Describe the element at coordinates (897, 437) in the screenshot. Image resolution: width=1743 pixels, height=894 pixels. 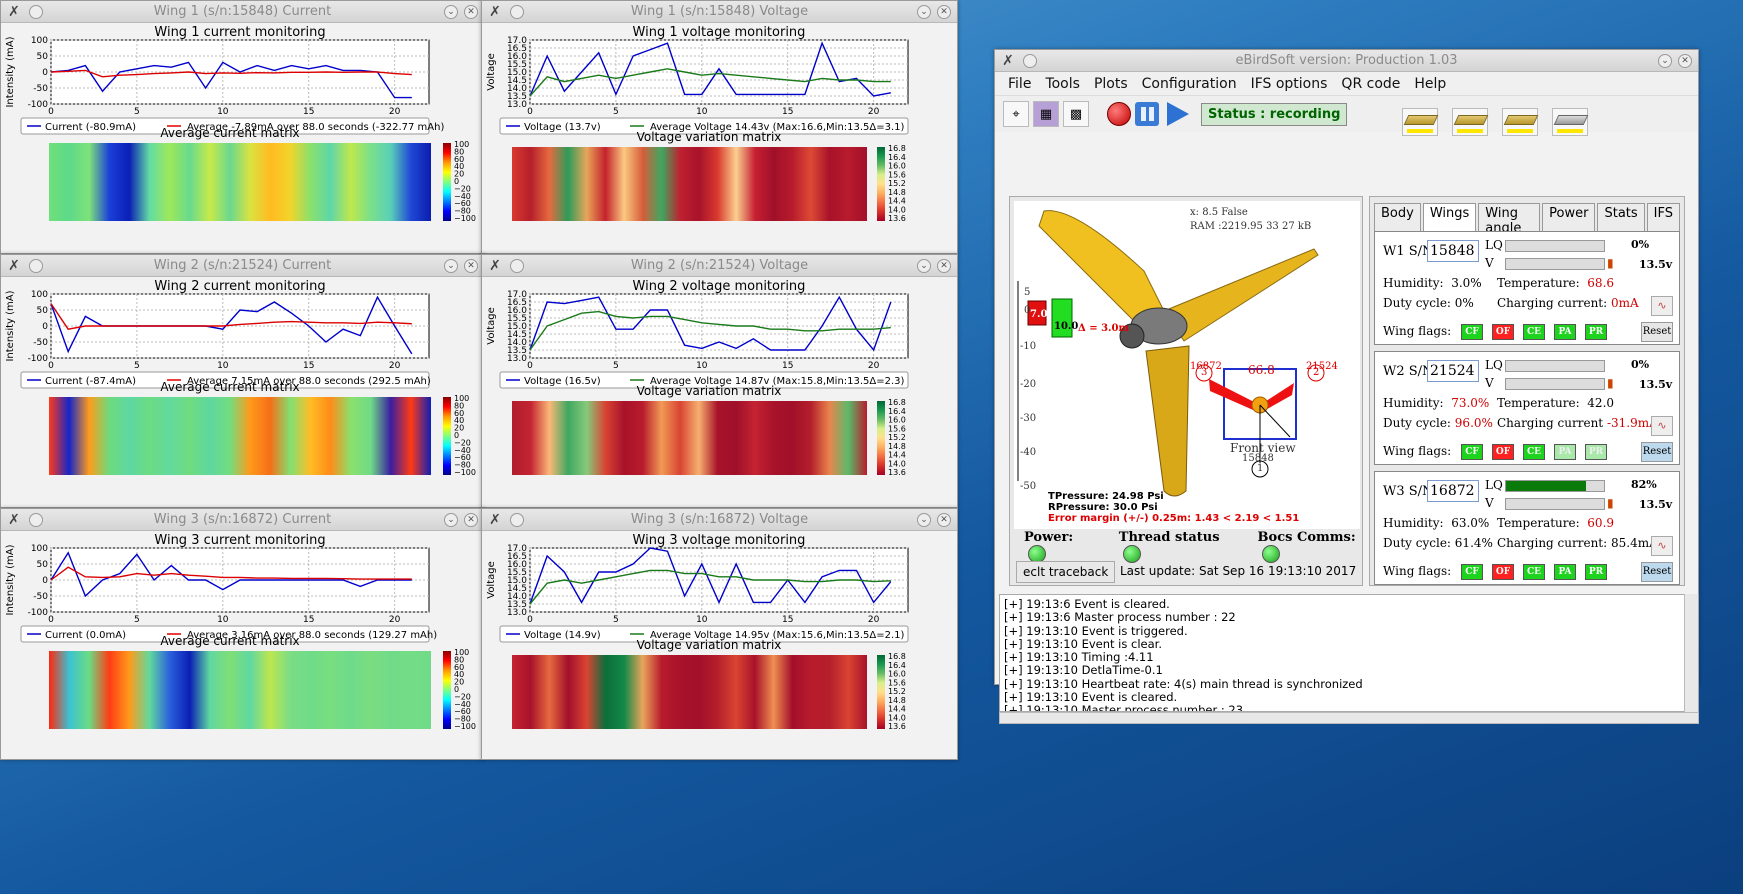
I see `colorbar-label: 15.2` at that location.